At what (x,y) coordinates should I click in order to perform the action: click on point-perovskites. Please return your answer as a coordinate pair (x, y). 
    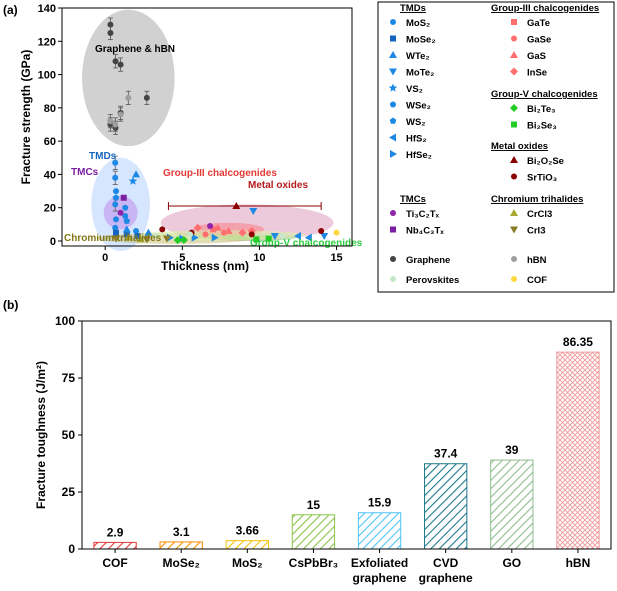
    Looking at the image, I should click on (190, 234).